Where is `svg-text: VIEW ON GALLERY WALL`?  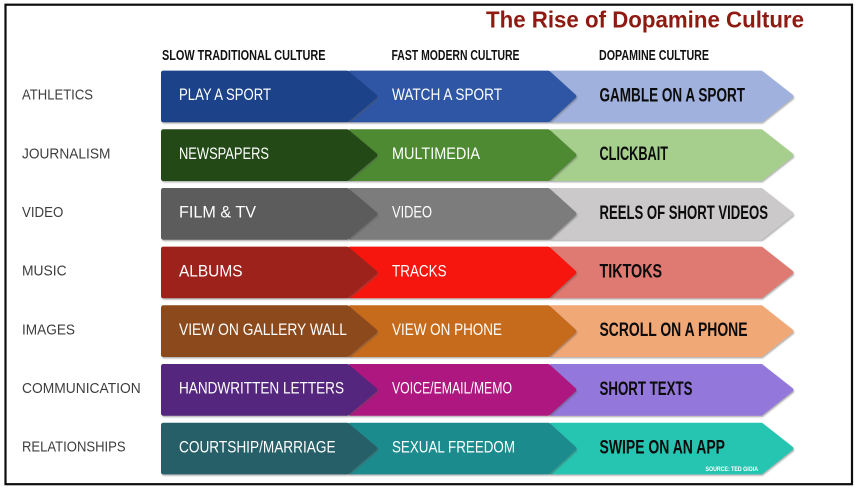
svg-text: VIEW ON GALLERY WALL is located at coordinates (263, 329).